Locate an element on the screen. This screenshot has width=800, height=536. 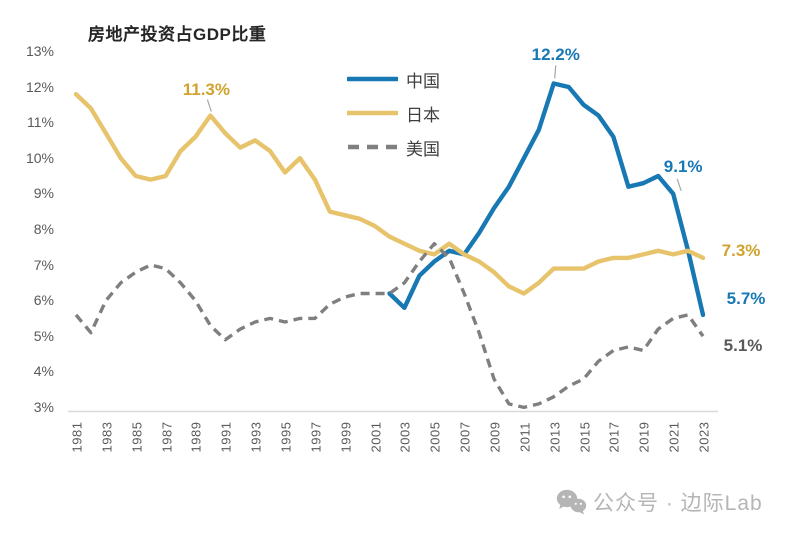
legend: 中国 日本 美国 is located at coordinates (393, 121).